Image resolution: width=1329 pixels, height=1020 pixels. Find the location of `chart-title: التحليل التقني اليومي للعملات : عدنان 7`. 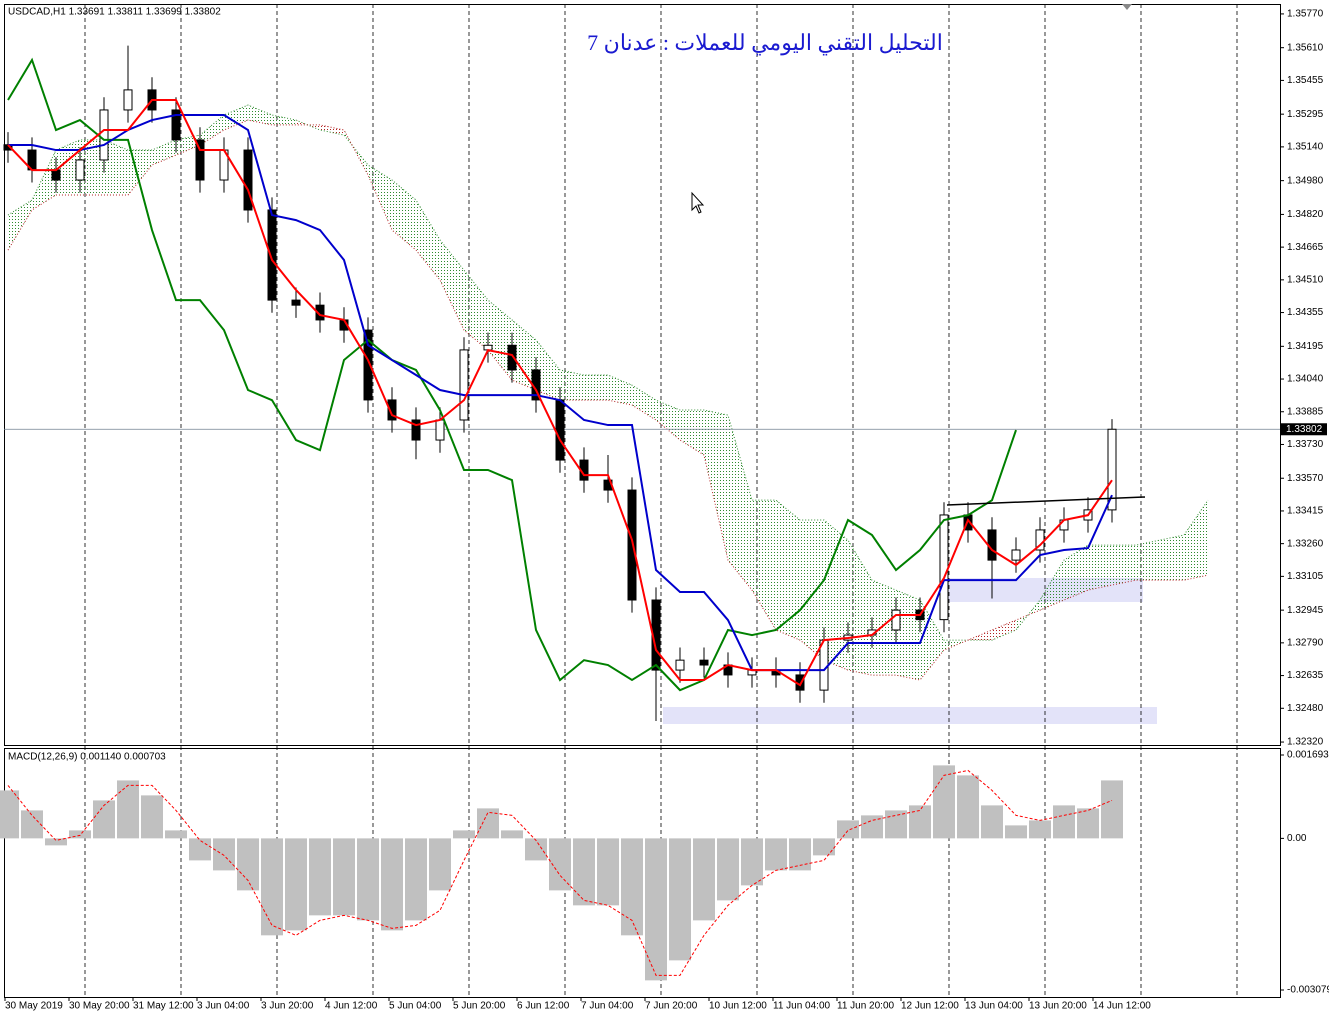

chart-title: التحليل التقني اليومي للعملات : عدنان 7 is located at coordinates (765, 43).